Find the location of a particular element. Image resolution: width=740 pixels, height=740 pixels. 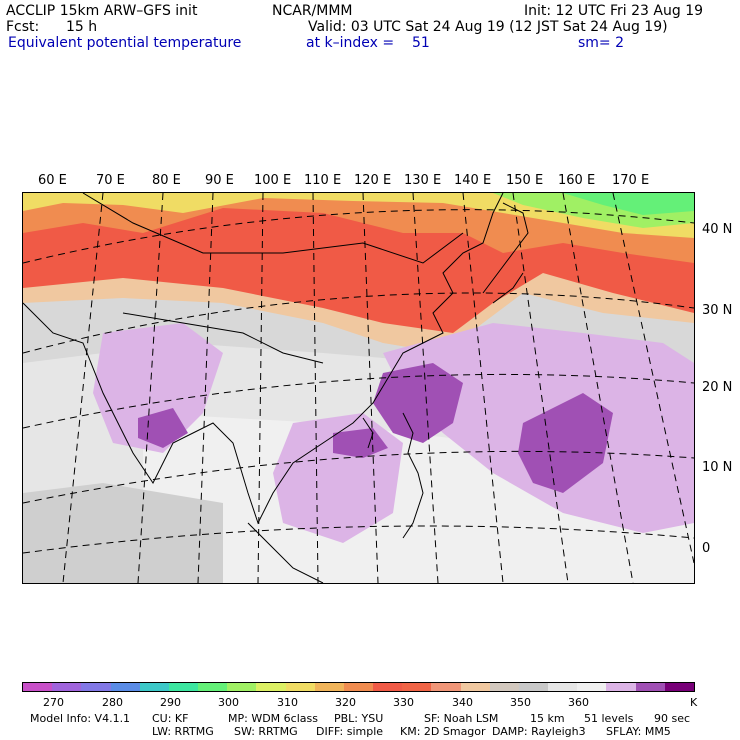

coastline-malay is located at coordinates (285, 552).